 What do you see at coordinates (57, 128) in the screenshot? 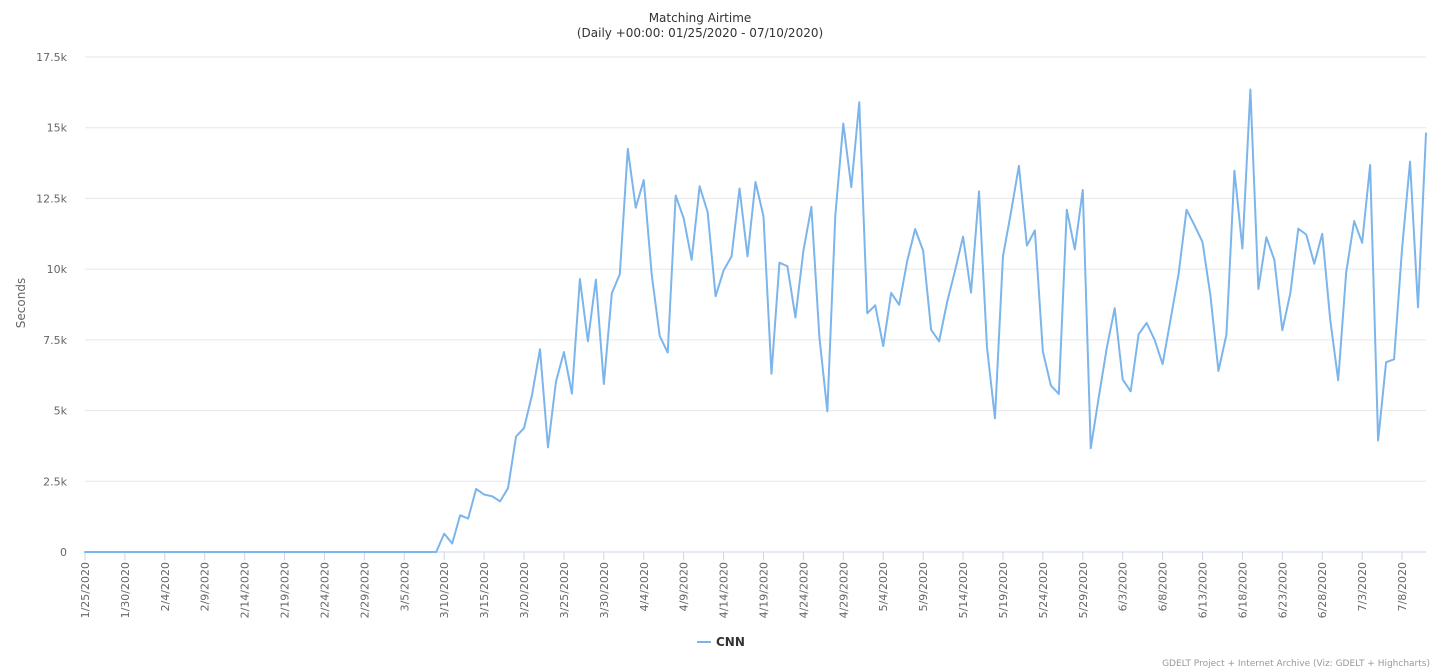
I see `y-tick-label: 15k` at bounding box center [57, 128].